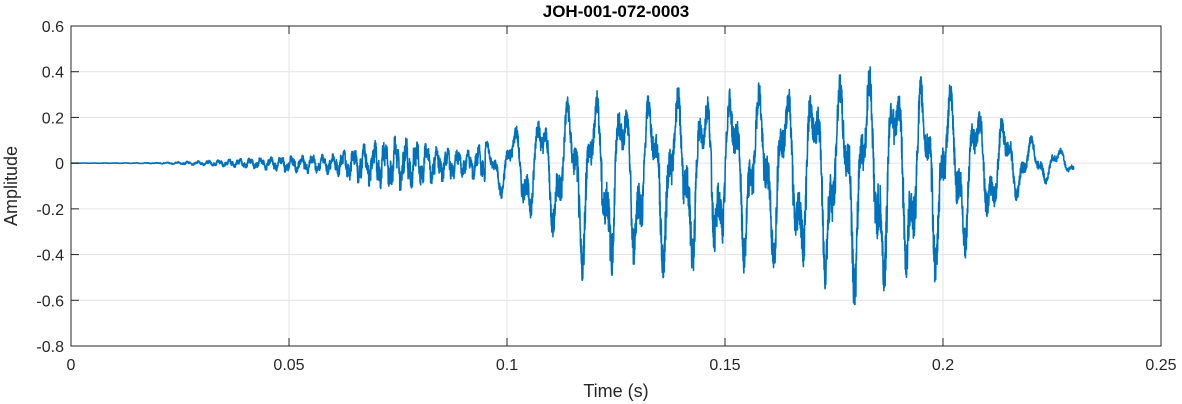  Describe the element at coordinates (50, 301) in the screenshot. I see `y-tick-label: -0.6` at that location.